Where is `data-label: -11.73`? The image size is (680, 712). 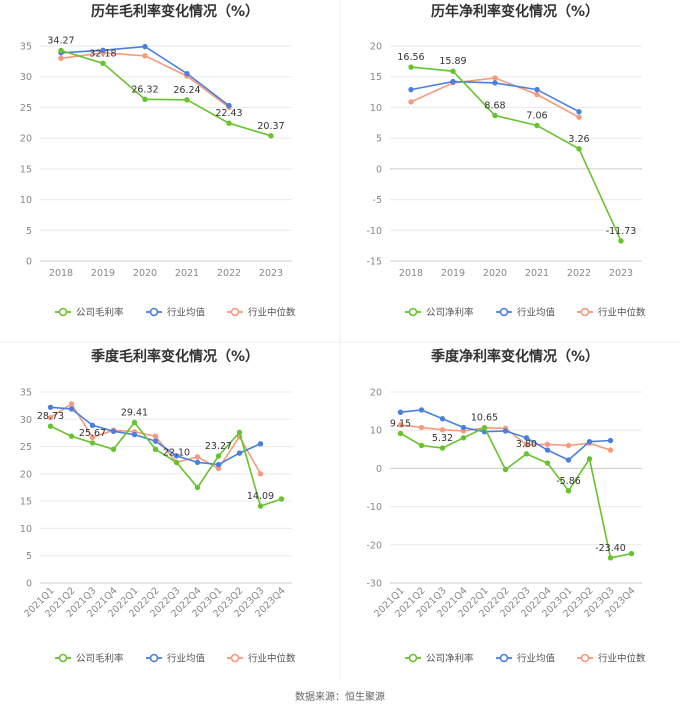 data-label: -11.73 is located at coordinates (621, 231).